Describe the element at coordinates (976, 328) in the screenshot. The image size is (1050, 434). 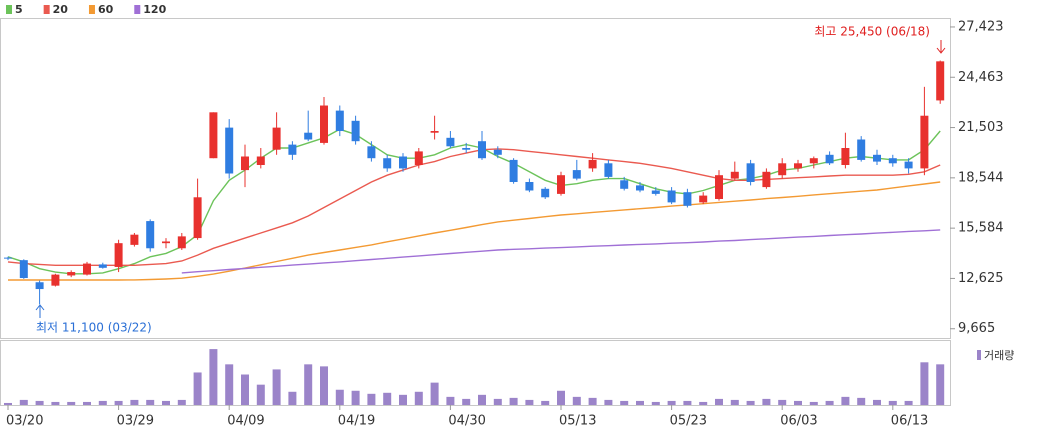
I see `y-tick-label: 9,665` at that location.